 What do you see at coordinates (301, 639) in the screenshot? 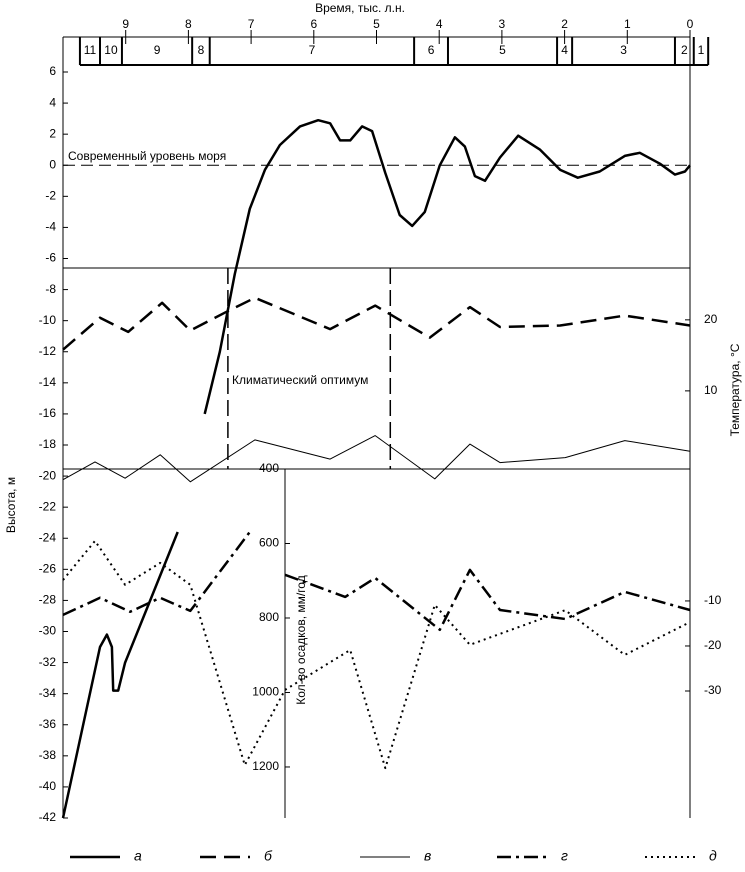
I see `precip-axis-label: Кол-во осадков, мм/год` at bounding box center [301, 639].